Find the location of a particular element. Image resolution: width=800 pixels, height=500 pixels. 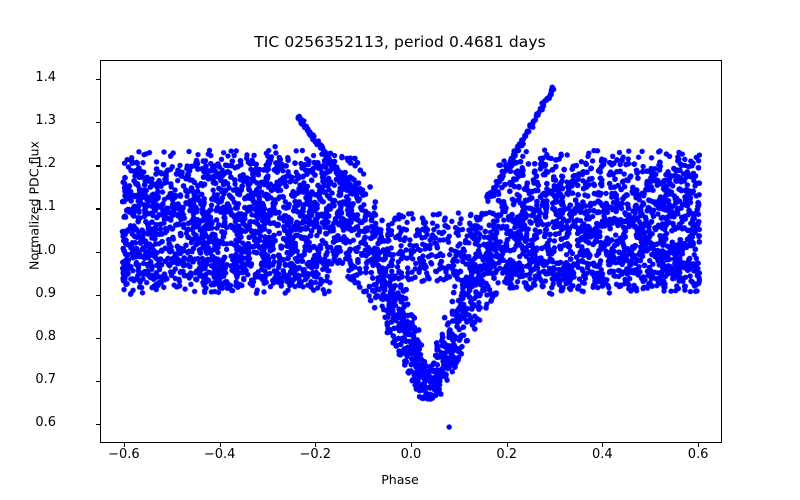

chart-title: TIC 0256352113, period 0.4681 days is located at coordinates (400, 42).